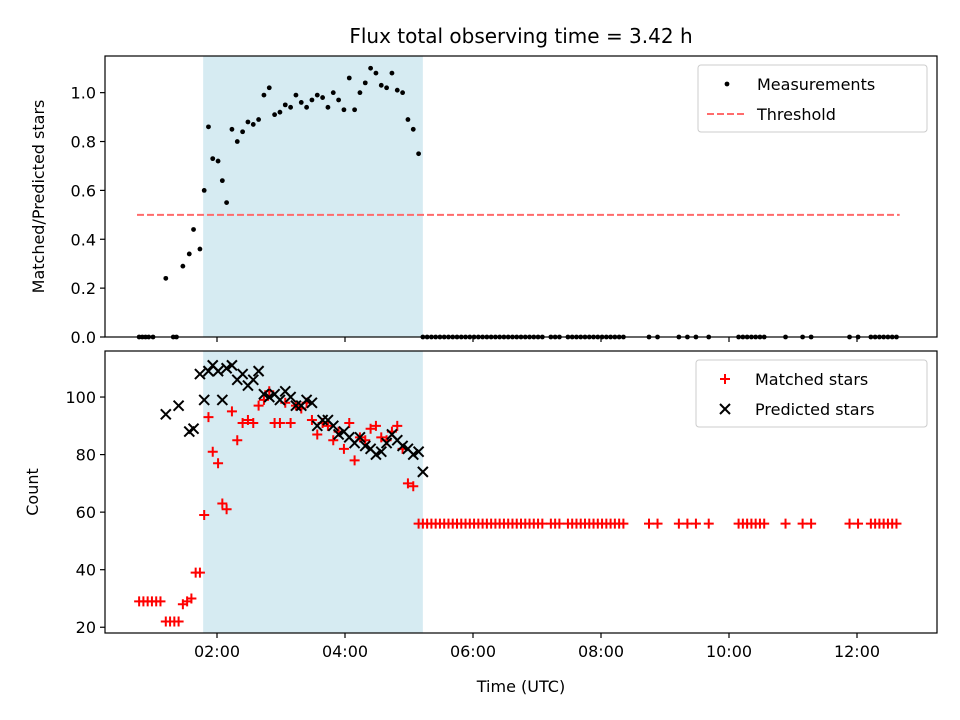 The width and height of the screenshot is (960, 720). I want to click on y-tick-label: 0.4, so click(83, 239).